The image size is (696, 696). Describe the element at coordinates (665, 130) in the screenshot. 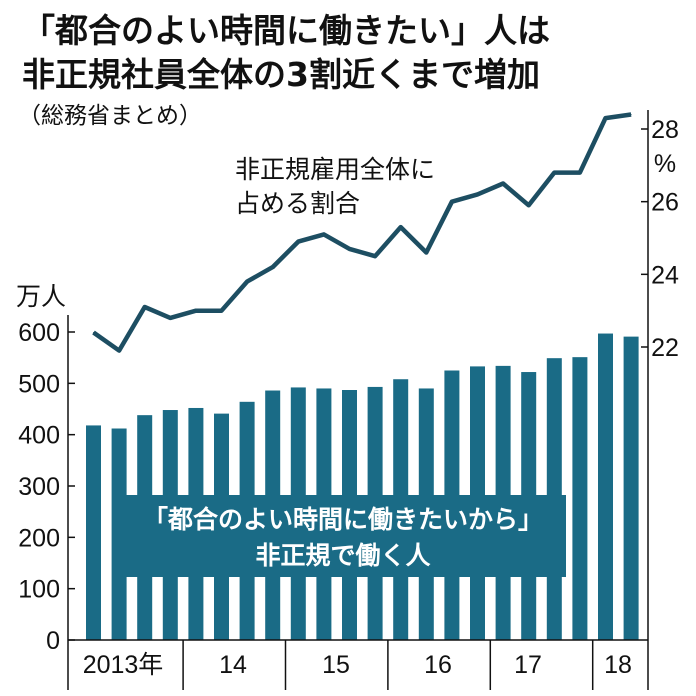

I see `right-tick-label-0: 28` at that location.